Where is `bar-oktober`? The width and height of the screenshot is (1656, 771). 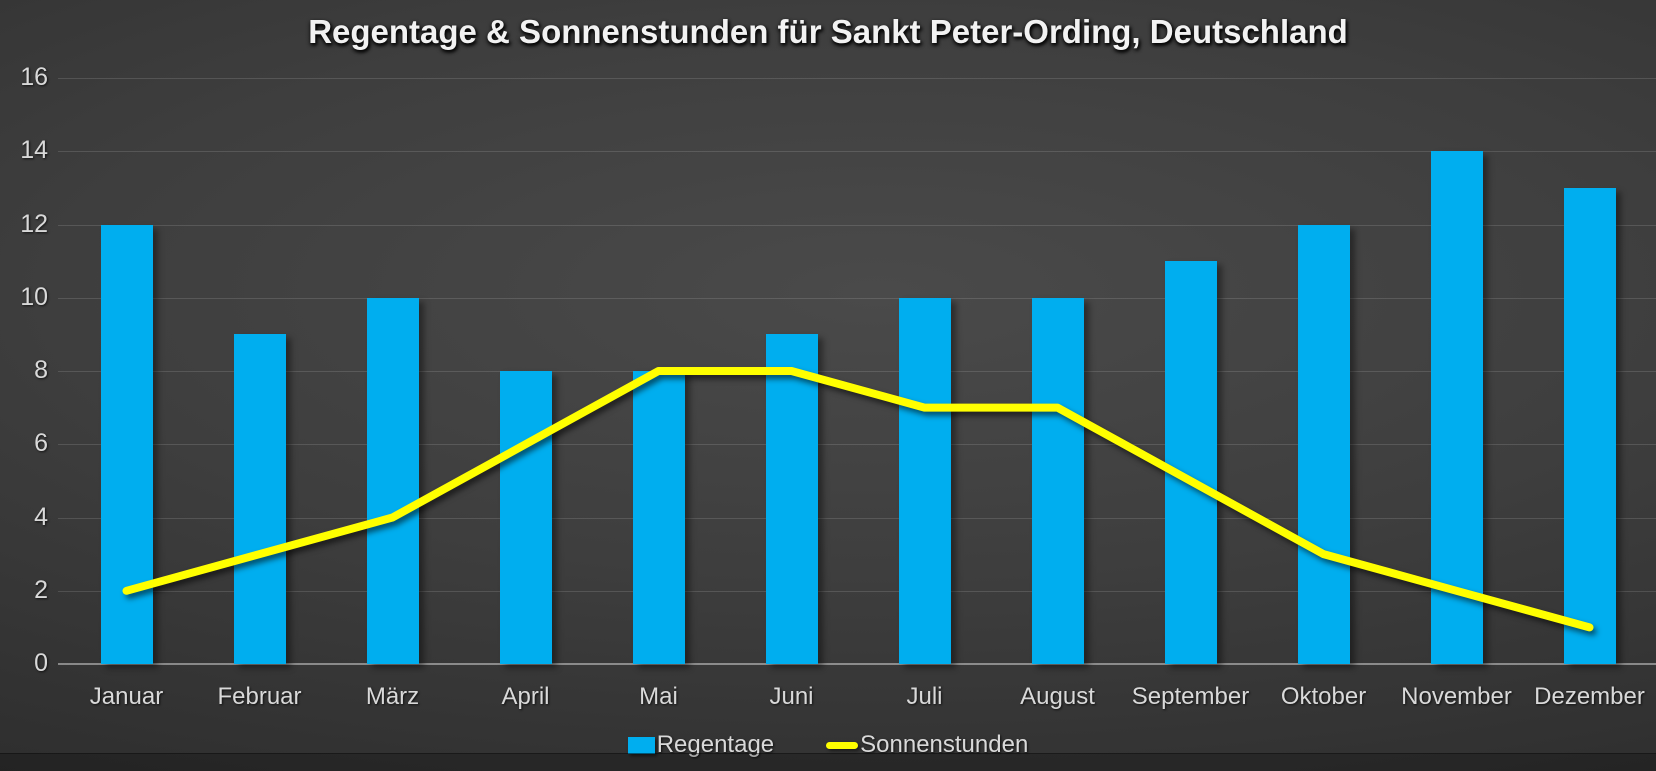 bar-oktober is located at coordinates (1323, 444).